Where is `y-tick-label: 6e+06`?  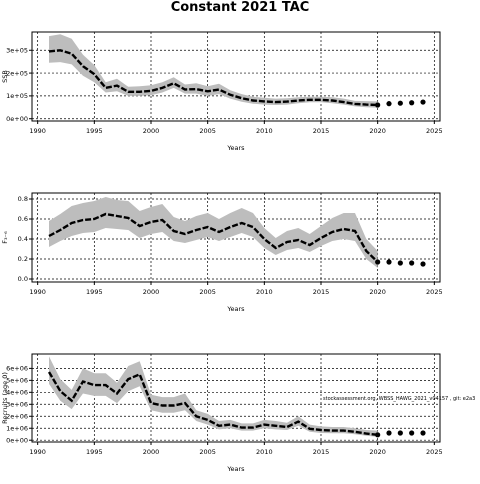
y-tick-label: 6e+06 is located at coordinates (17, 369).